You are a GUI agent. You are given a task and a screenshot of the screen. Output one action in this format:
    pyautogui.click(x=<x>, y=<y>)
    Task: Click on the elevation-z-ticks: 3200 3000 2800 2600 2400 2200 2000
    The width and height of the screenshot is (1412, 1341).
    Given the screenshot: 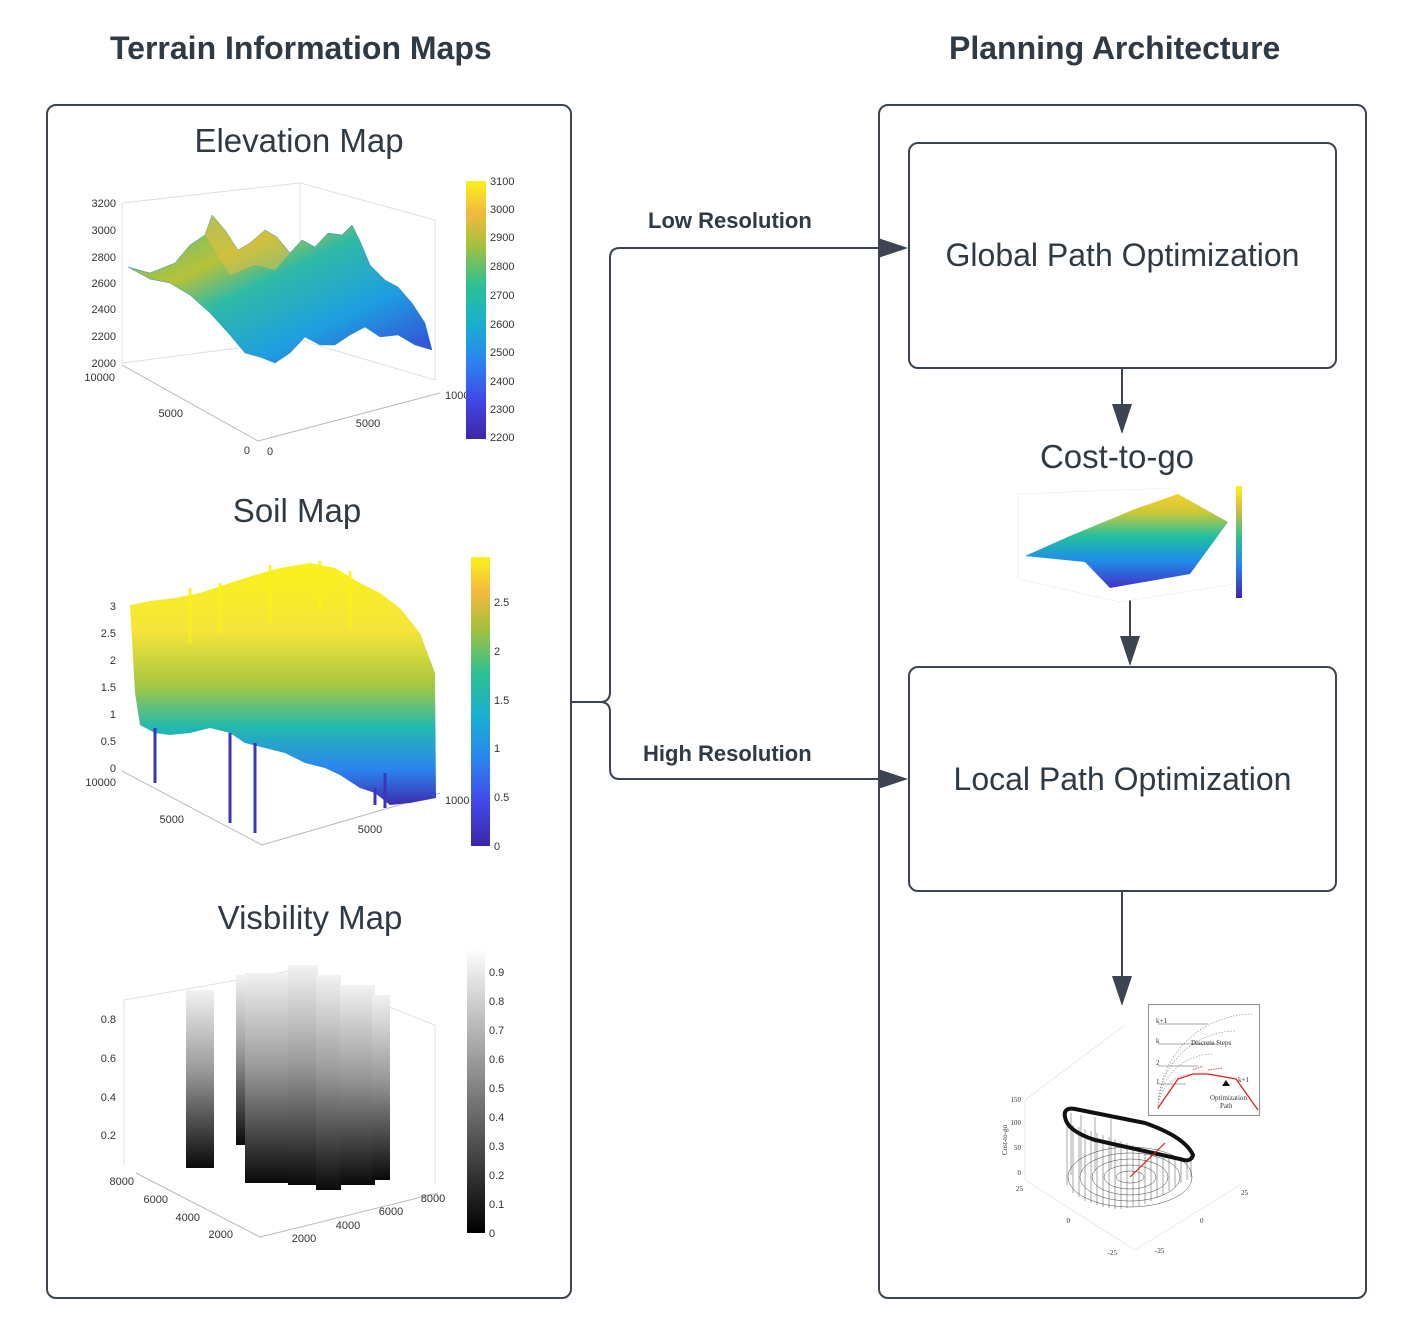 What is the action you would take?
    pyautogui.click(x=104, y=284)
    